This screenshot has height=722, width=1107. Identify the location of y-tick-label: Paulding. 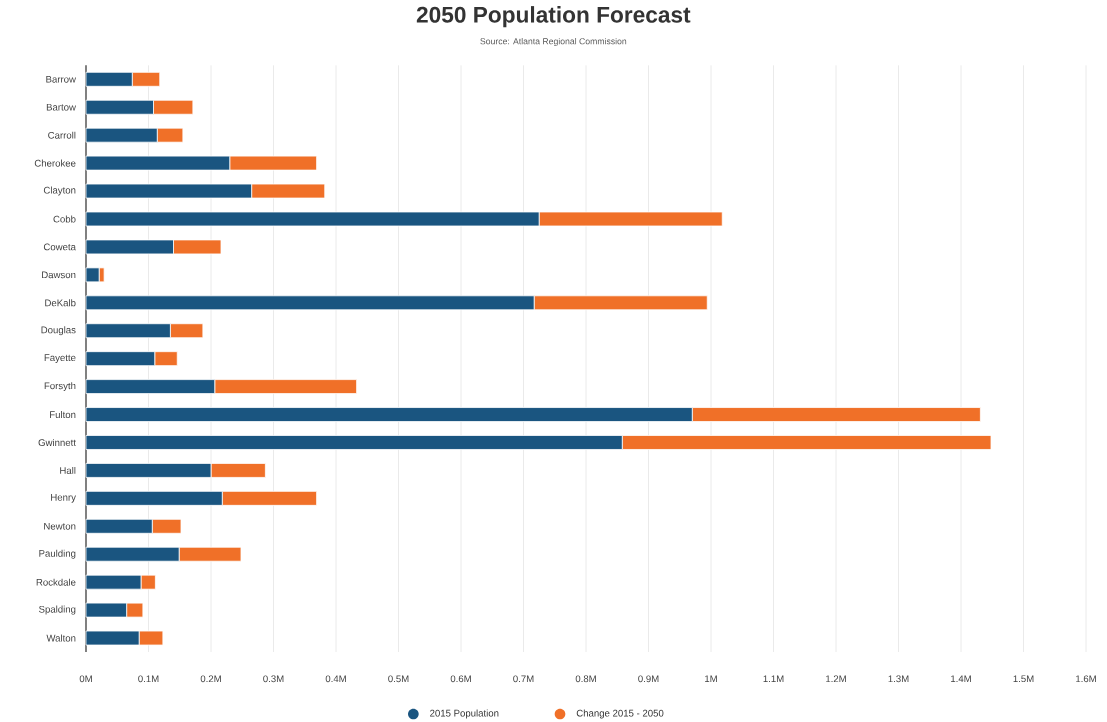
(57, 554).